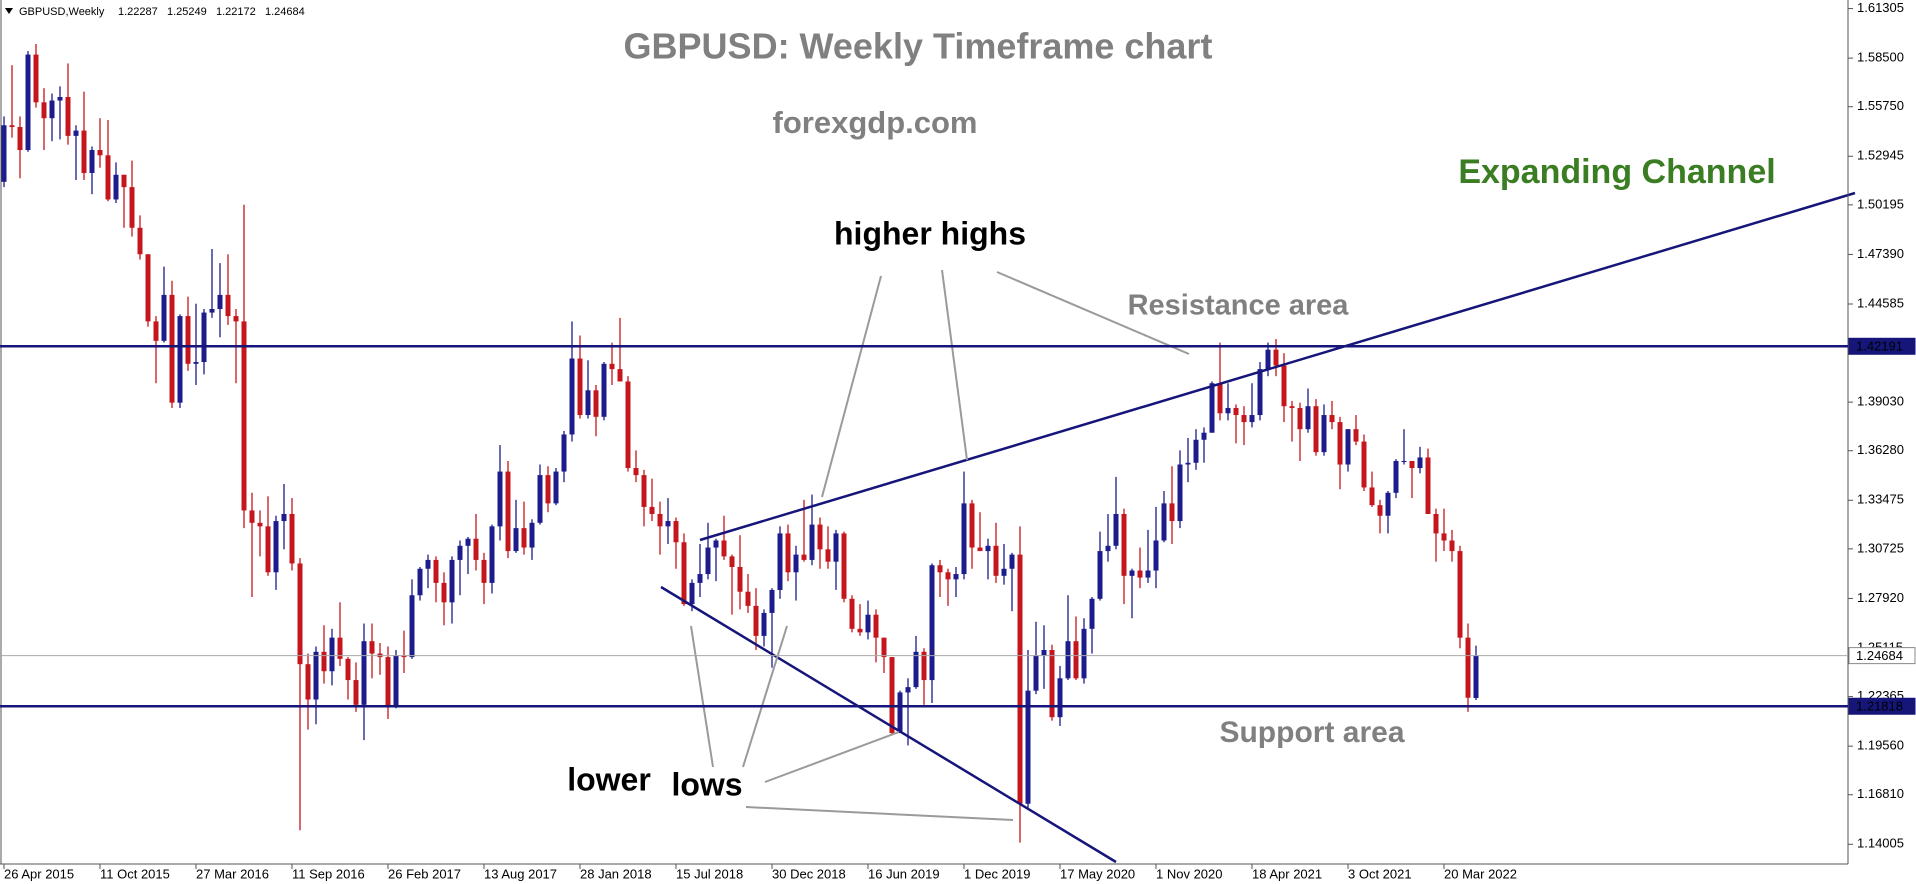 The image size is (1916, 884). Describe the element at coordinates (709, 873) in the screenshot. I see `x-tick-label: 15 Jul 2018` at that location.